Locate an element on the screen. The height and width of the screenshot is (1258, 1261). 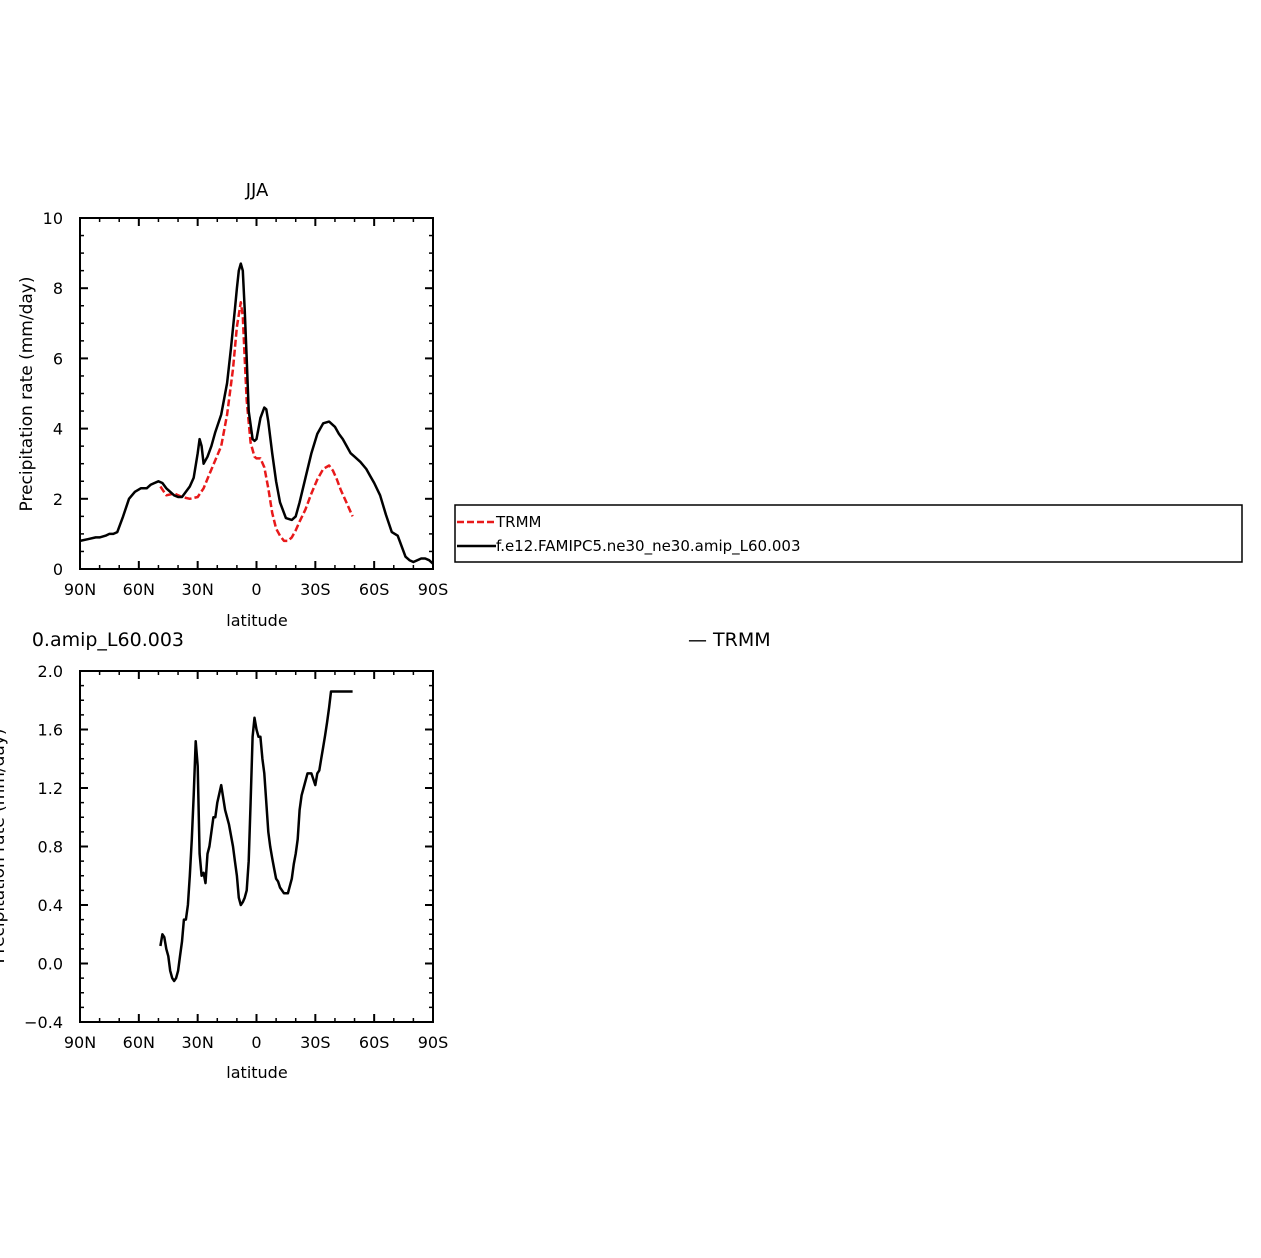
panel1-x-tick-label: 0 is located at coordinates (256, 589).